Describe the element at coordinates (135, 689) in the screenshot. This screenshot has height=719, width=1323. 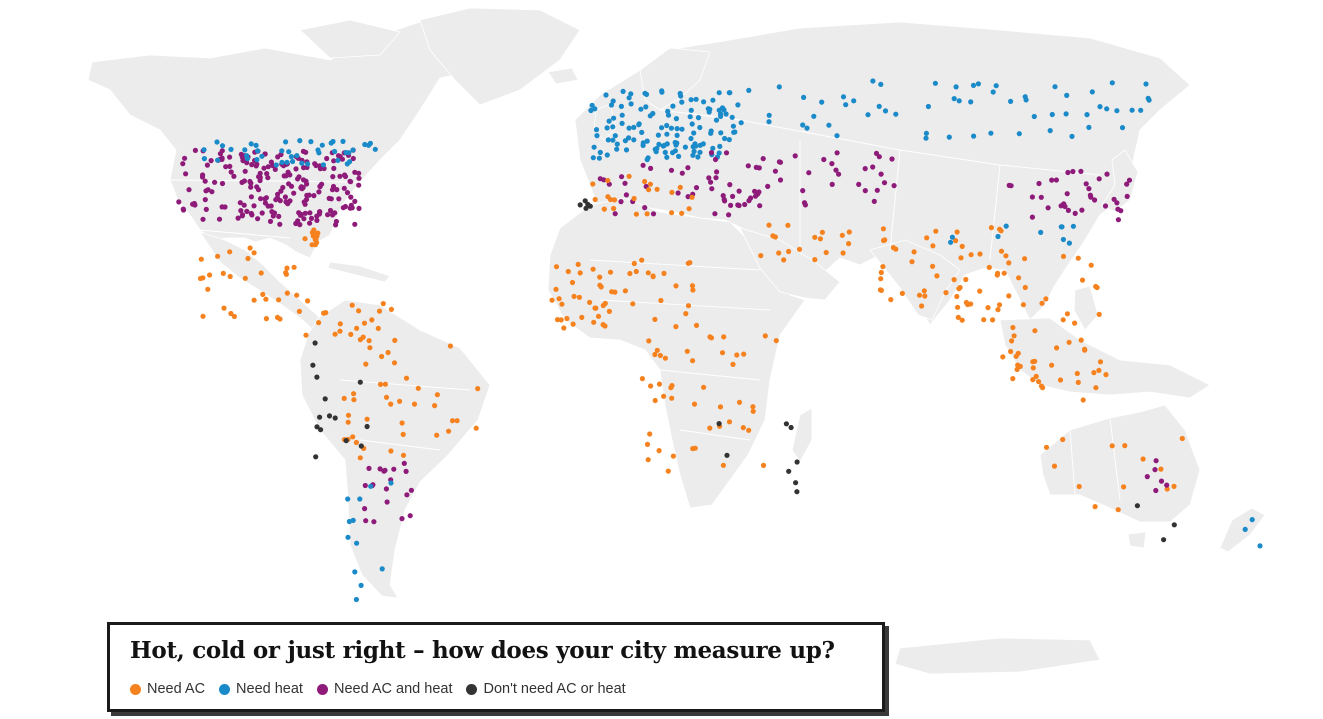
I see `need-ac-swatch-icon` at that location.